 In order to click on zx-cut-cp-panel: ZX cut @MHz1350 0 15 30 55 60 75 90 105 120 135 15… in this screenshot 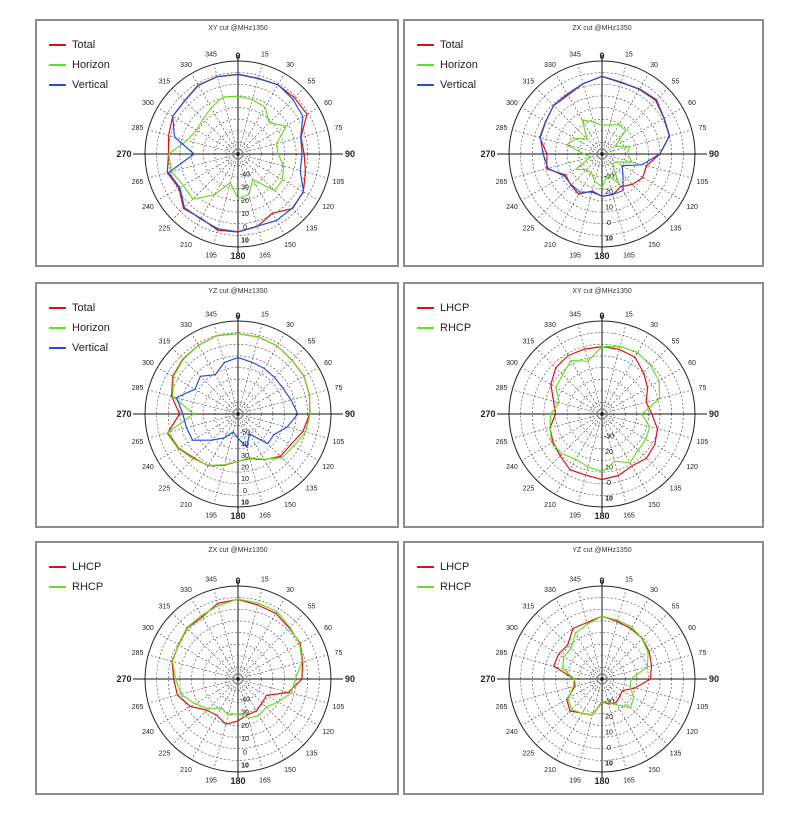, I will do `click(217, 668)`.